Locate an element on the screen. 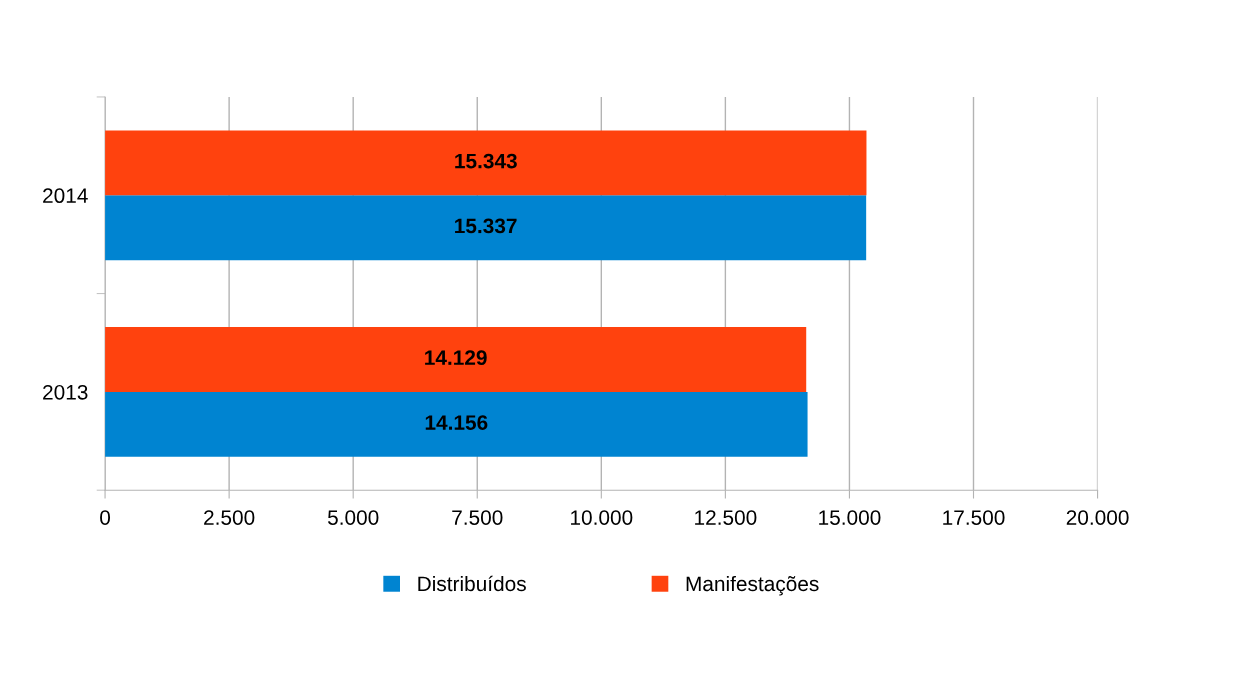 Image resolution: width=1236 pixels, height=678 pixels. data-label: 15.343 is located at coordinates (486, 161).